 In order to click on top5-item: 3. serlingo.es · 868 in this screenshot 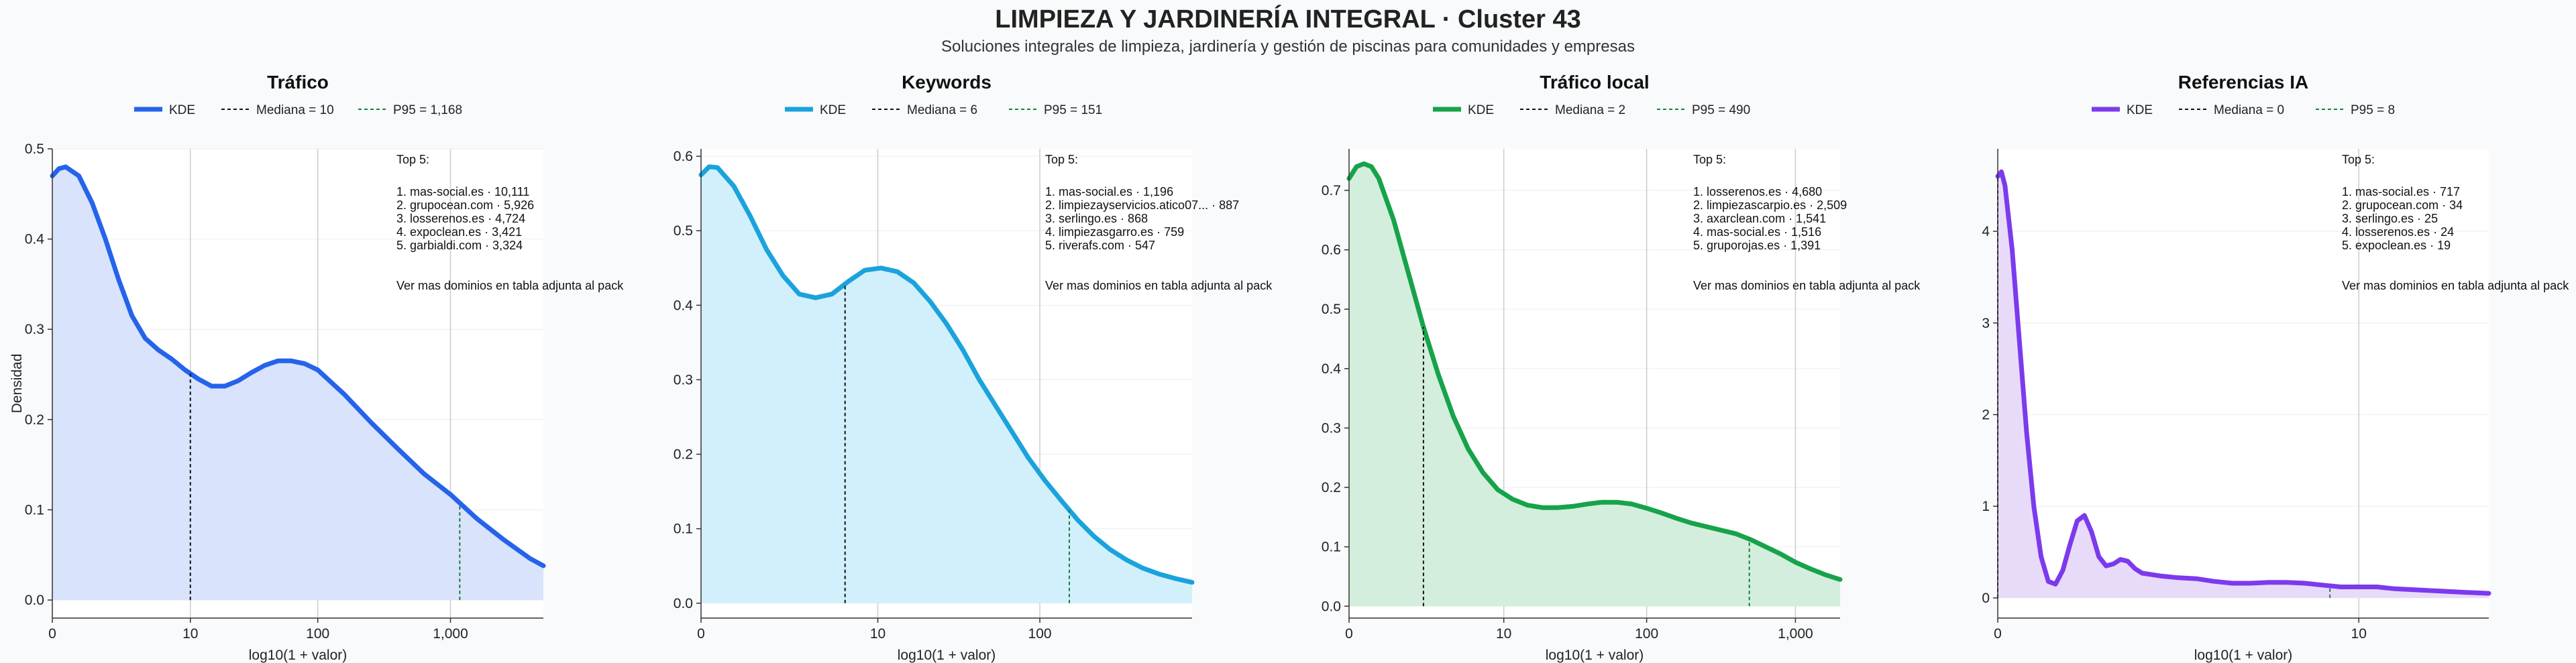, I will do `click(1096, 218)`.